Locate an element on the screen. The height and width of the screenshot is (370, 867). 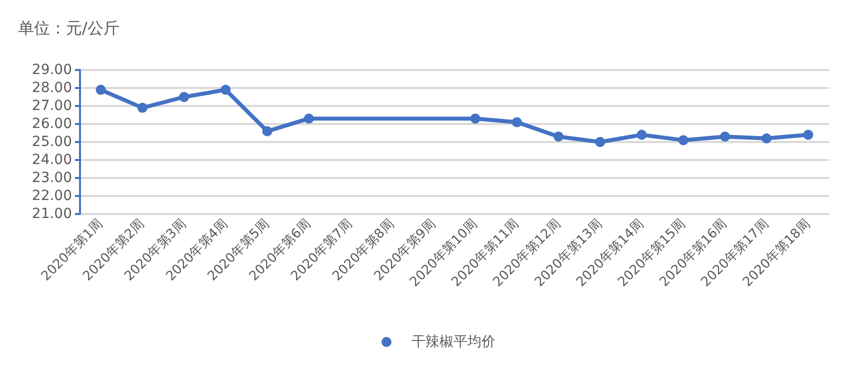
y-tick-label: 21.00 is located at coordinates (52, 214).